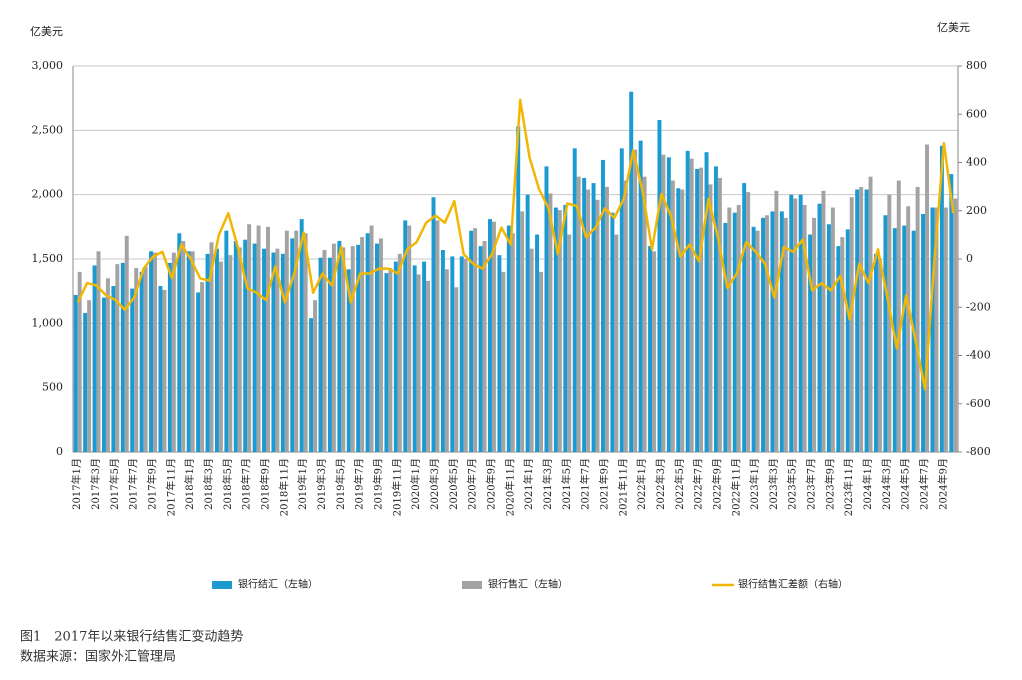 Image resolution: width=1022 pixels, height=680 pixels. Describe the element at coordinates (133, 484) in the screenshot. I see `x-tick-label: 2017年7月` at that location.